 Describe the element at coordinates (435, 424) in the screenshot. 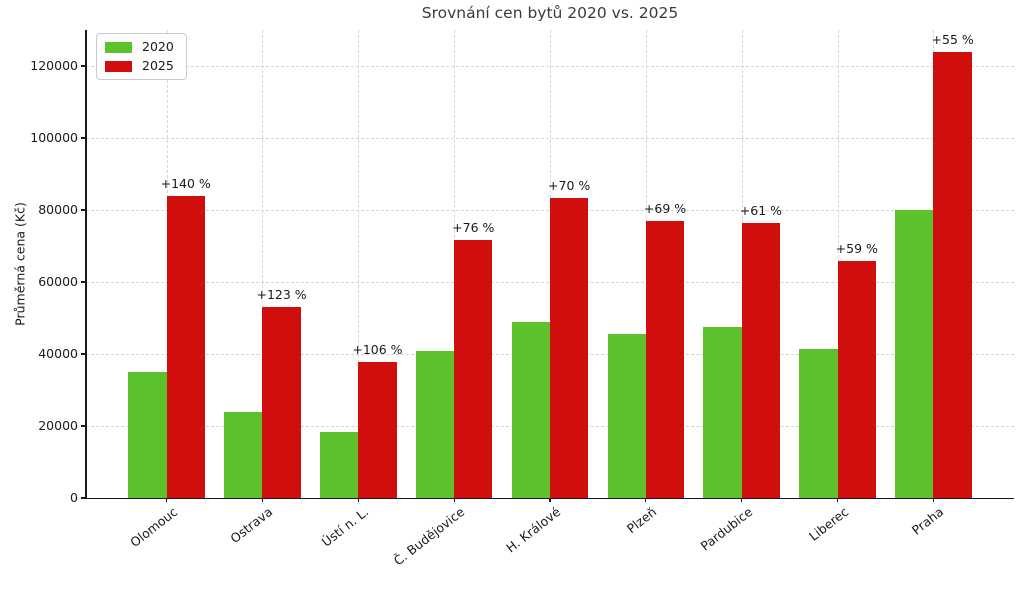

I see `bar-2020-bud-jovice` at that location.